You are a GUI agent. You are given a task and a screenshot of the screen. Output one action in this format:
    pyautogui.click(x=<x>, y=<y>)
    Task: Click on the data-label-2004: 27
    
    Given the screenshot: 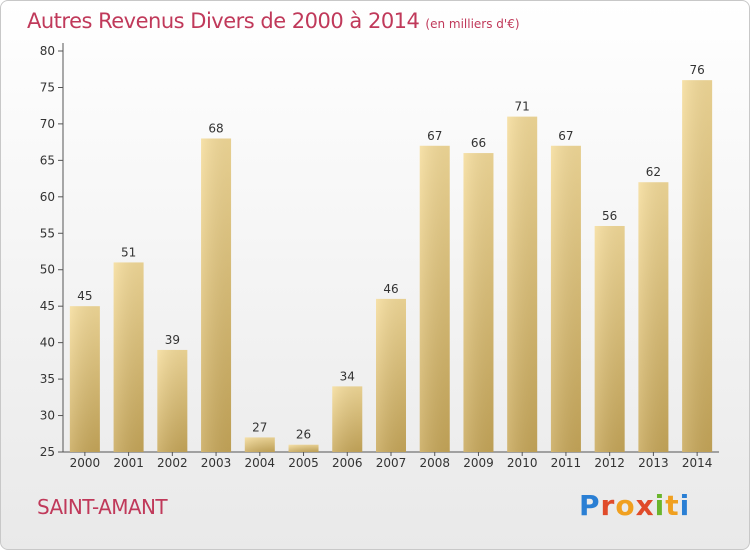 What is the action you would take?
    pyautogui.click(x=259, y=427)
    